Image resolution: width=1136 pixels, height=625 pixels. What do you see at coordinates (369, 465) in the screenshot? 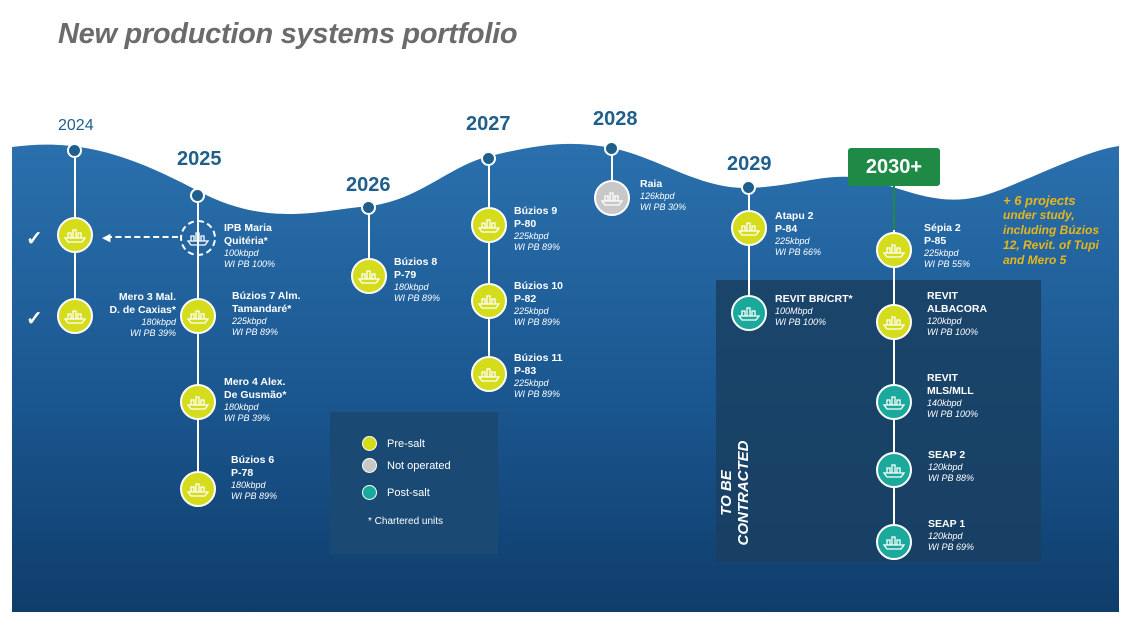
I see `legend-swatch-not-operated` at bounding box center [369, 465].